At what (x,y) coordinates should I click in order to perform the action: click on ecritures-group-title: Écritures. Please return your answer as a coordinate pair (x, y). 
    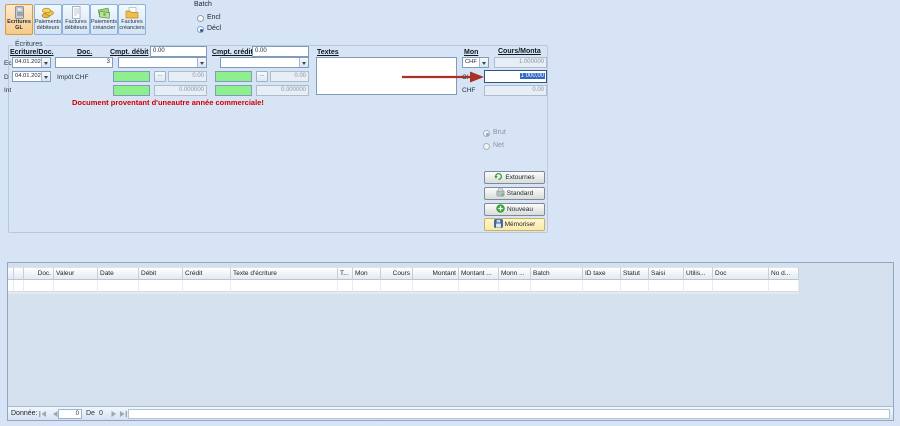
    Looking at the image, I should click on (29, 44).